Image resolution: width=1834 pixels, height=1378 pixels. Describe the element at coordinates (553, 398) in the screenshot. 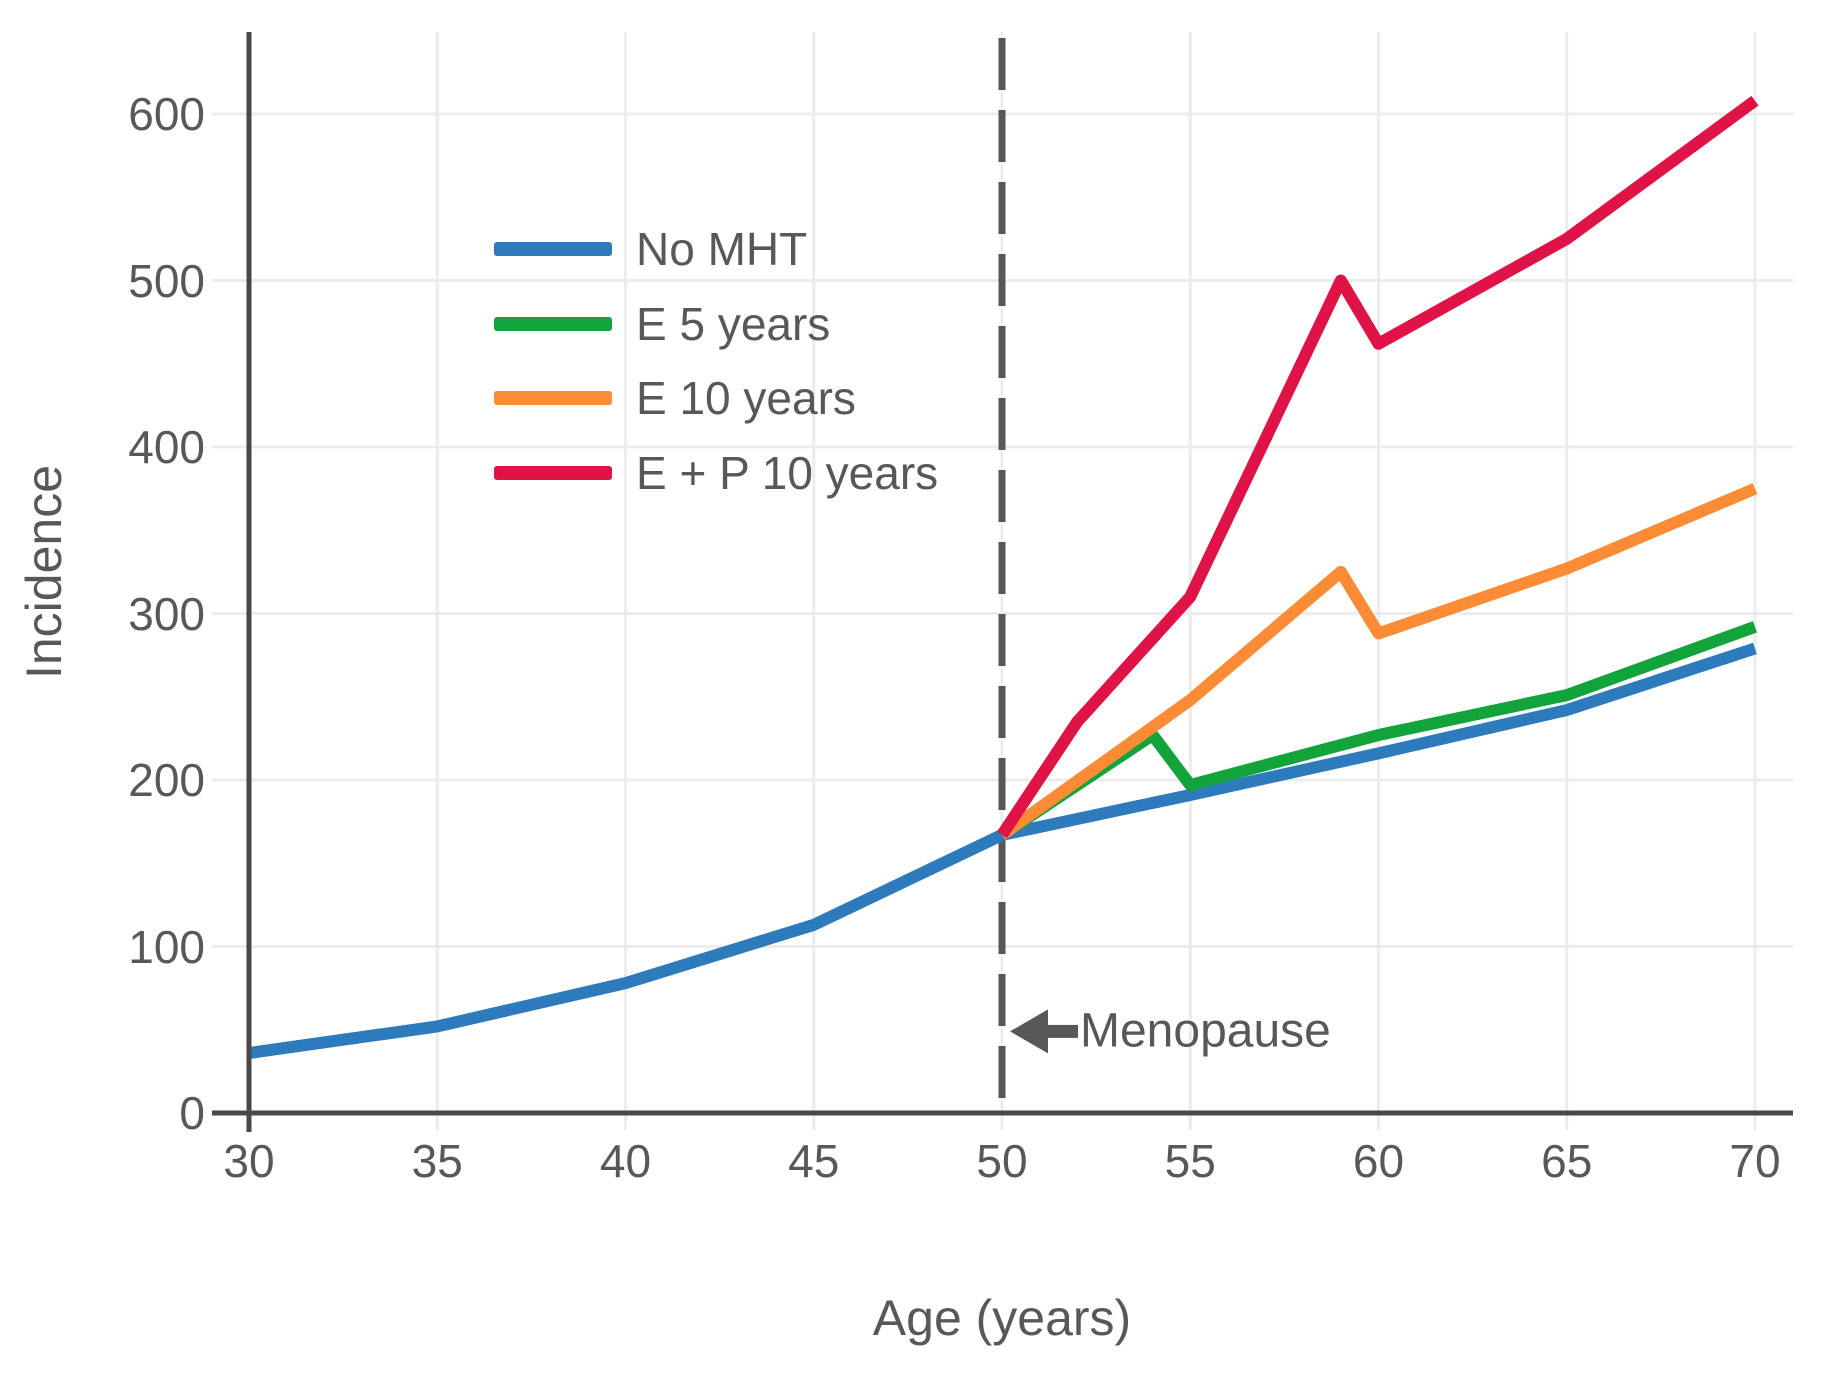

I see `legend-swatch-e-10-years` at that location.